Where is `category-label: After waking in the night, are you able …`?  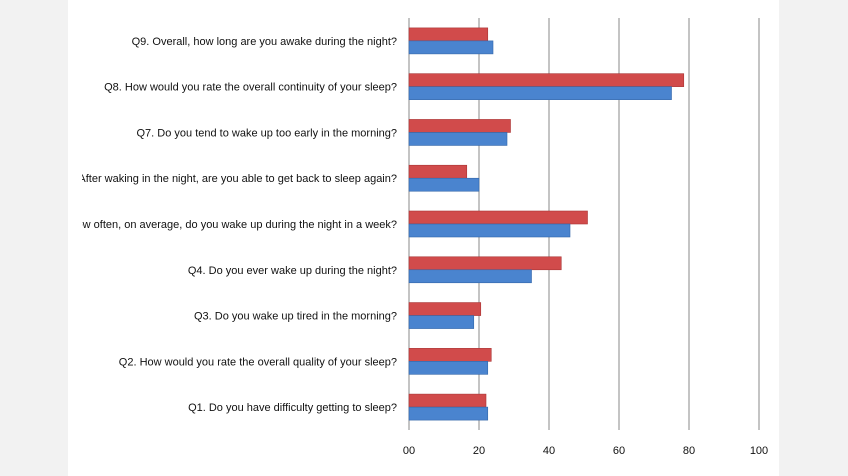
category-label: After waking in the night, are you able … is located at coordinates (237, 179).